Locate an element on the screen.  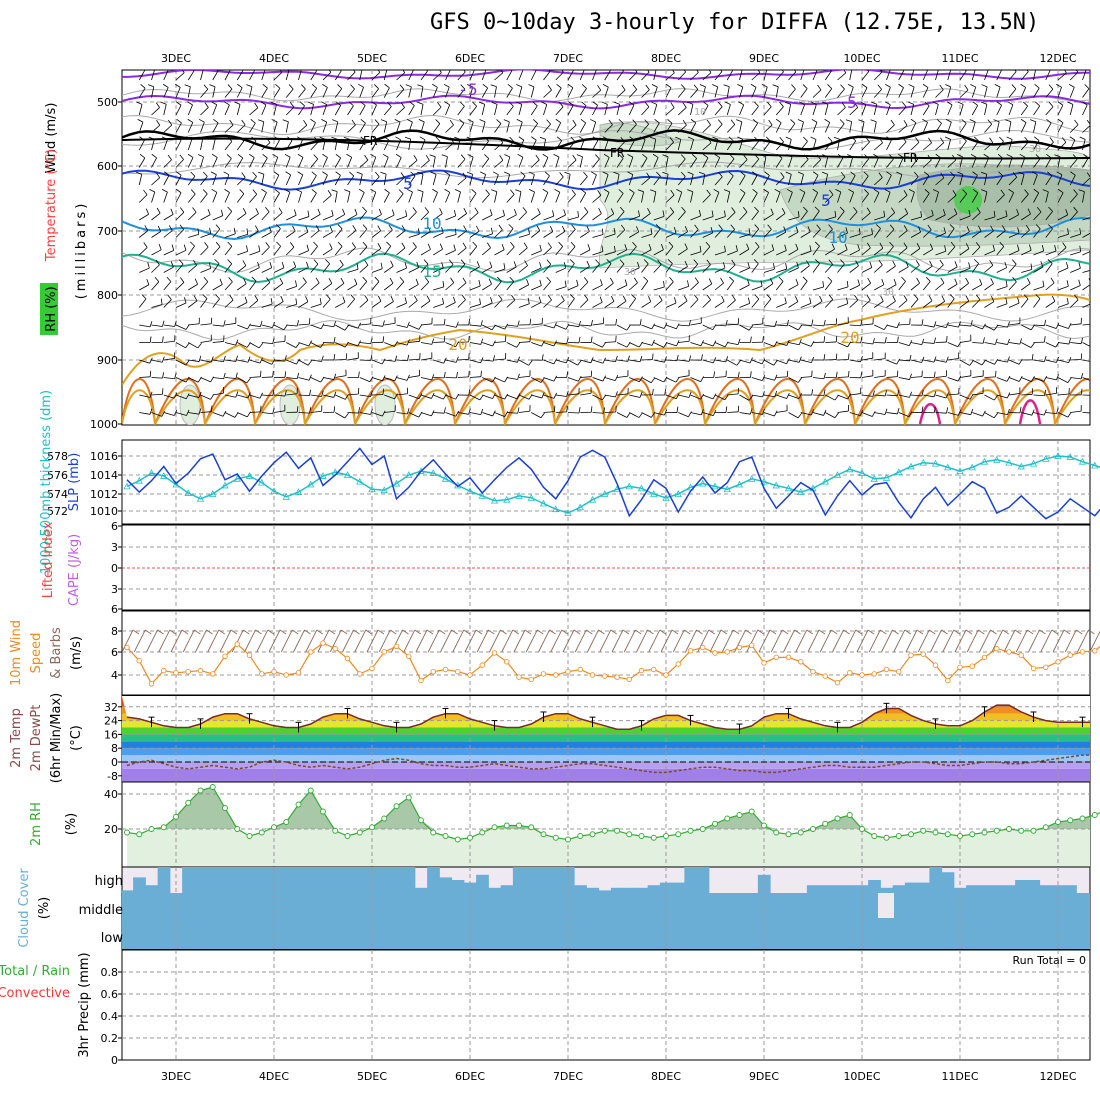
wind10-barb is located at coordinates (250, 641).